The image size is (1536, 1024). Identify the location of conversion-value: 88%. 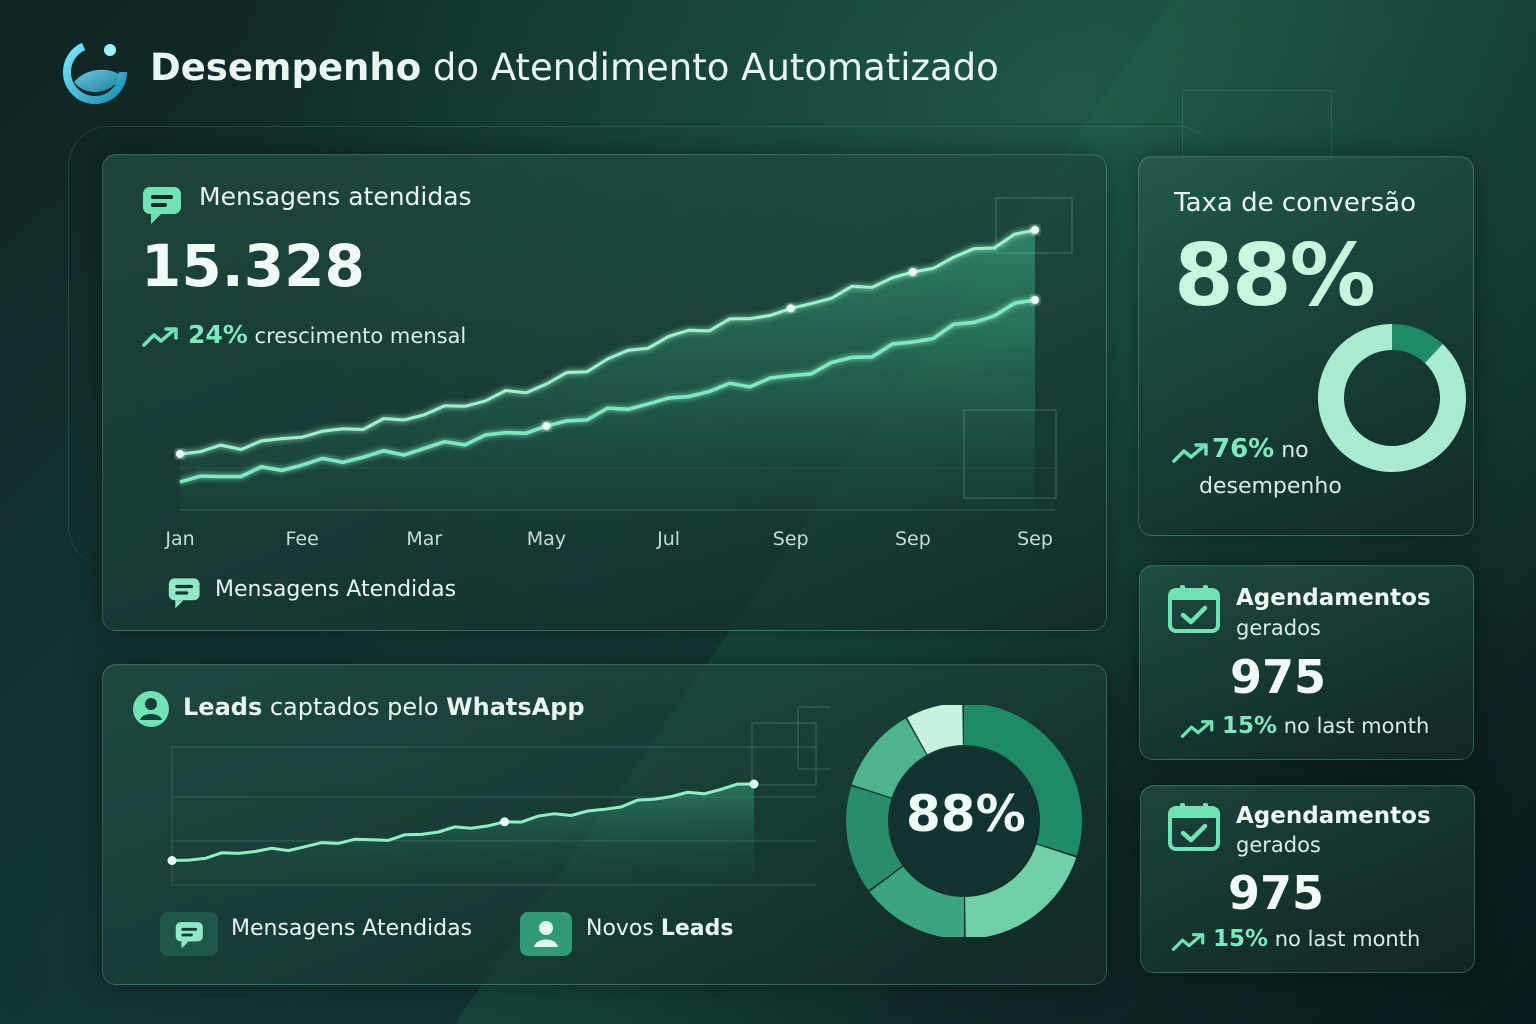
(1275, 276).